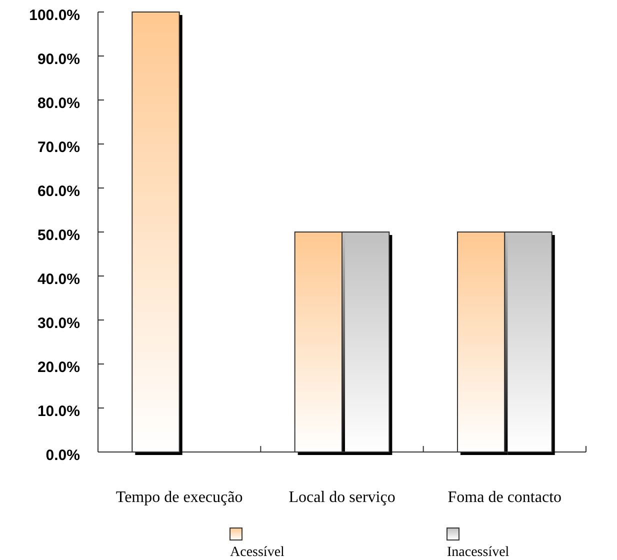 The width and height of the screenshot is (617, 560). I want to click on x-tick-label: Tempo de execução, so click(179, 497).